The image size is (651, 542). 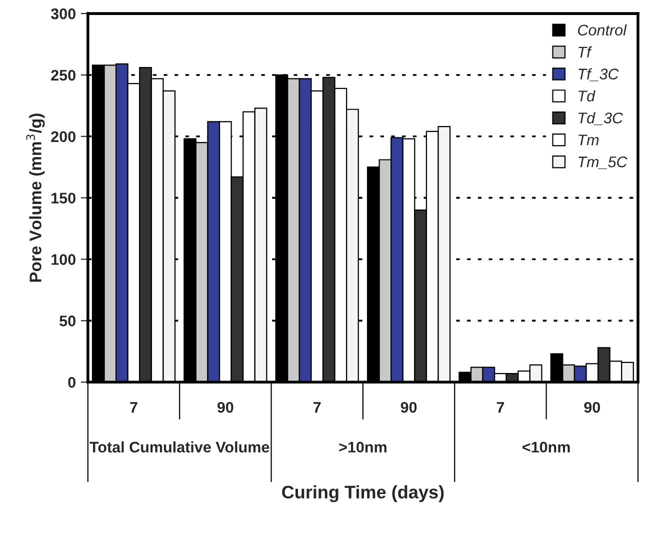 I want to click on text: <10nm, so click(x=546, y=447).